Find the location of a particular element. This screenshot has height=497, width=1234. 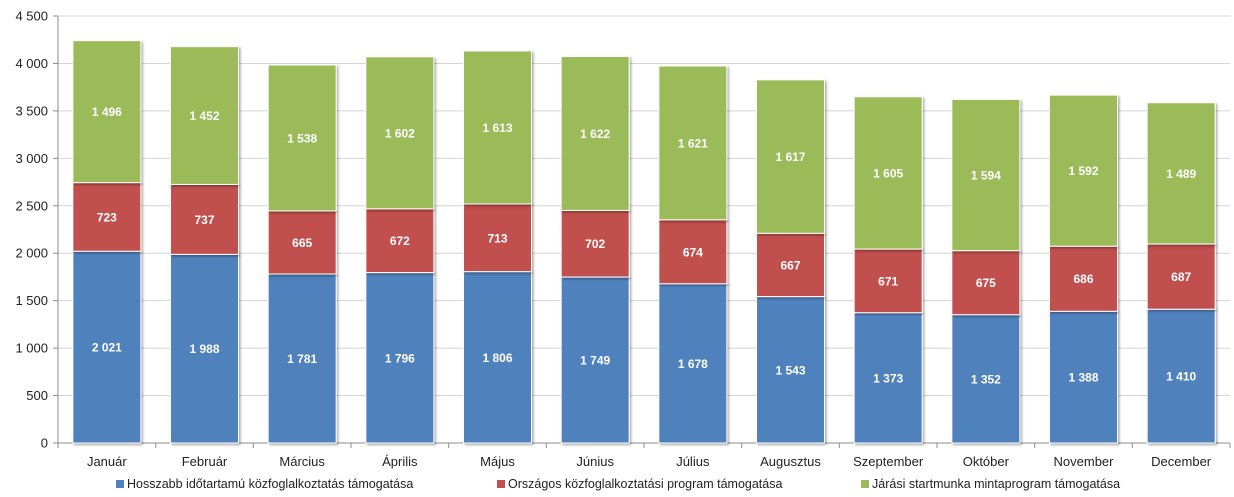

data-label: 1 806 is located at coordinates (497, 358).